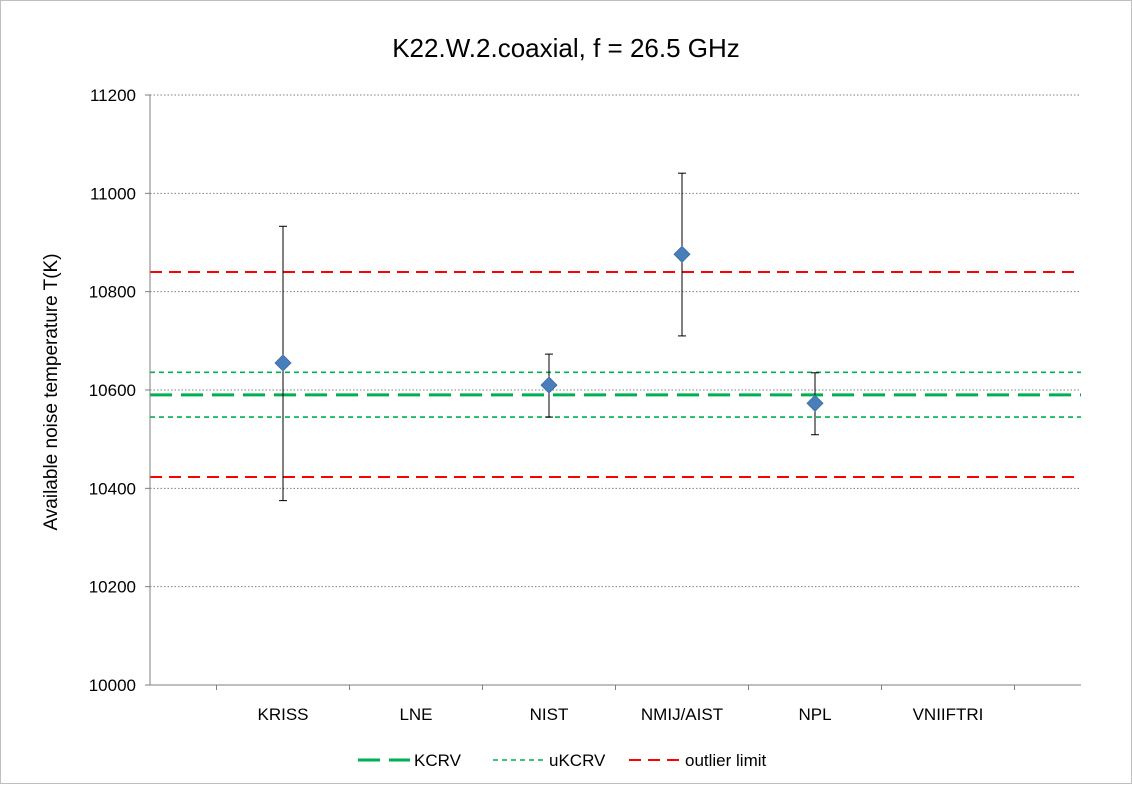  What do you see at coordinates (682, 714) in the screenshot?
I see `x-tick-label: NMIJ/AIST` at bounding box center [682, 714].